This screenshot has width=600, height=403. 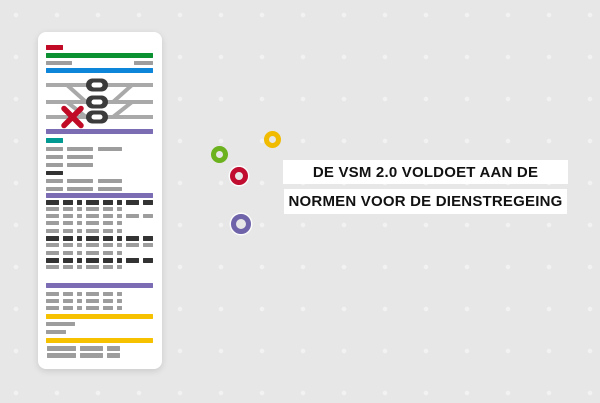 I want to click on teal-tag, so click(x=54, y=140).